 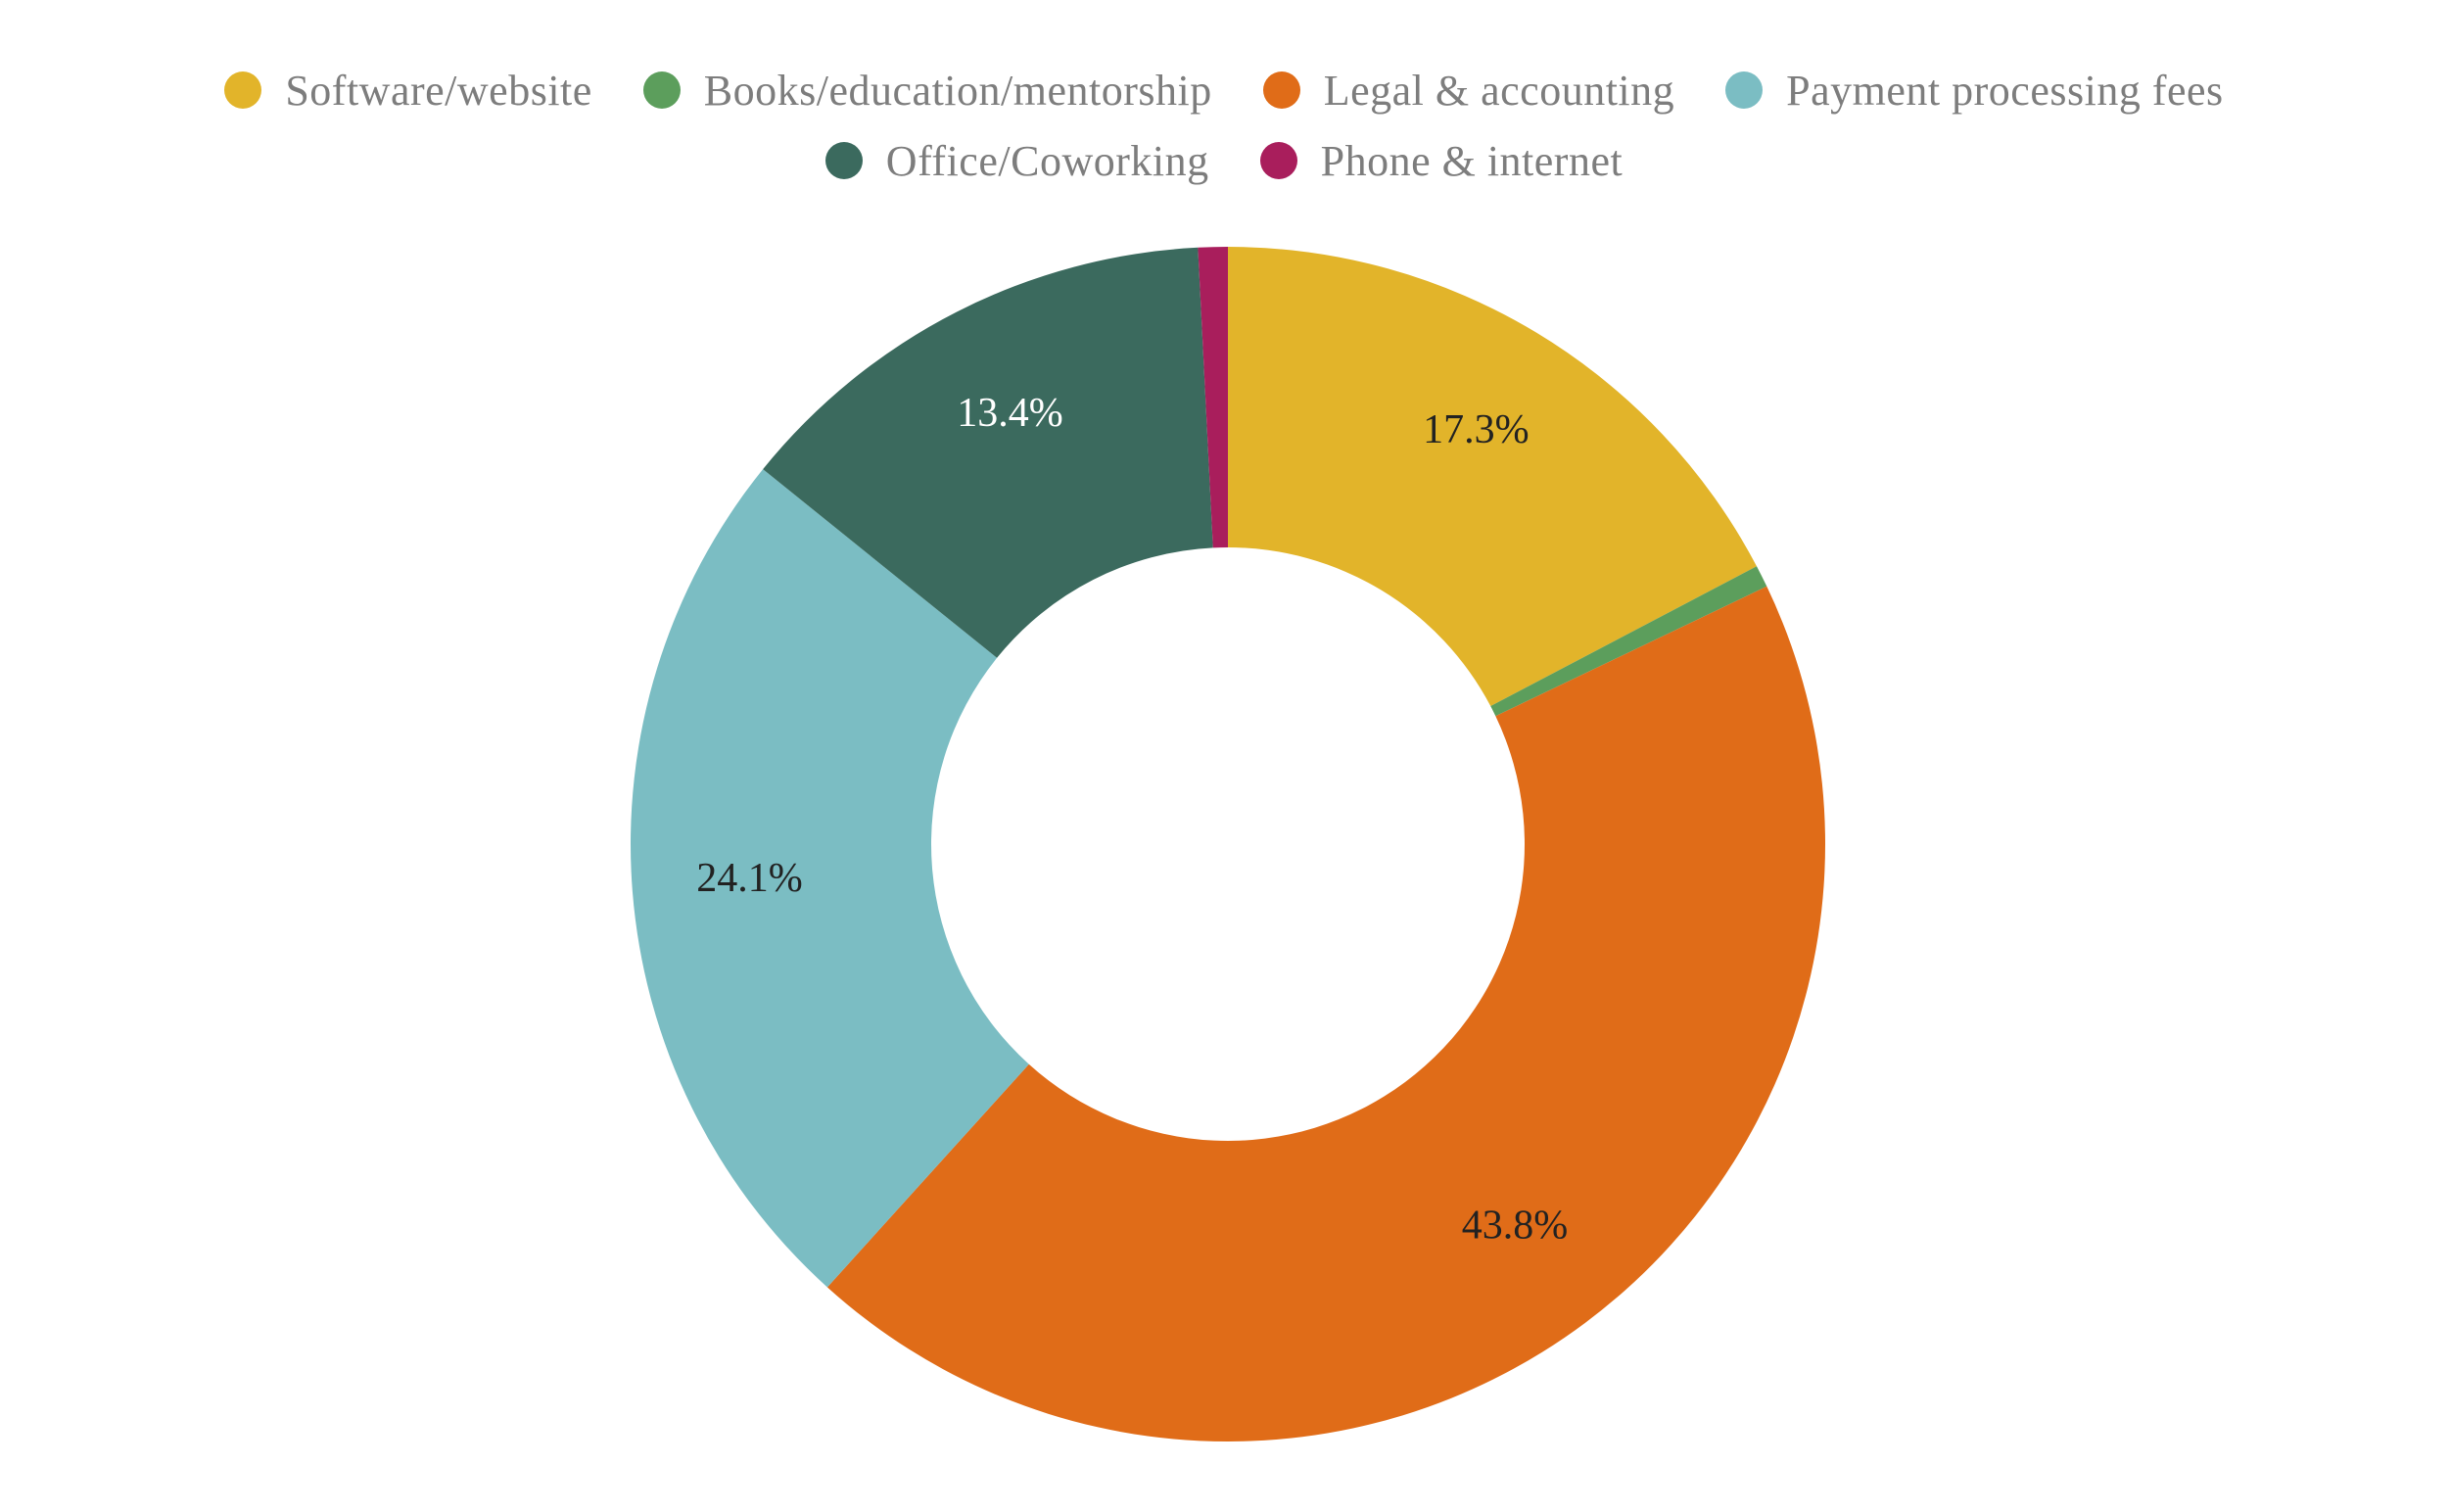 What do you see at coordinates (1476, 429) in the screenshot?
I see `data-label-software-website: 17.3%` at bounding box center [1476, 429].